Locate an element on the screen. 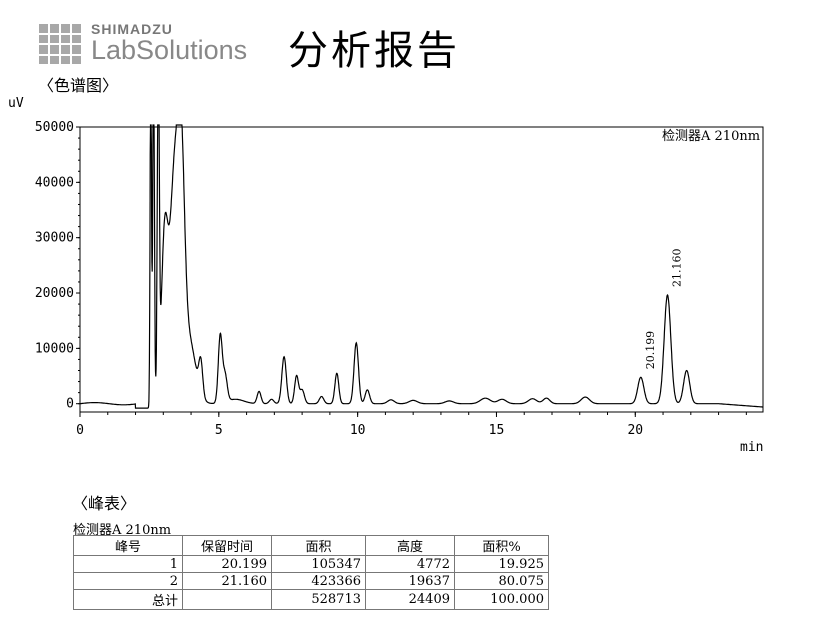 This screenshot has height=627, width=817. table-row: 1 20.199 105347 4772 19.925 is located at coordinates (311, 564).